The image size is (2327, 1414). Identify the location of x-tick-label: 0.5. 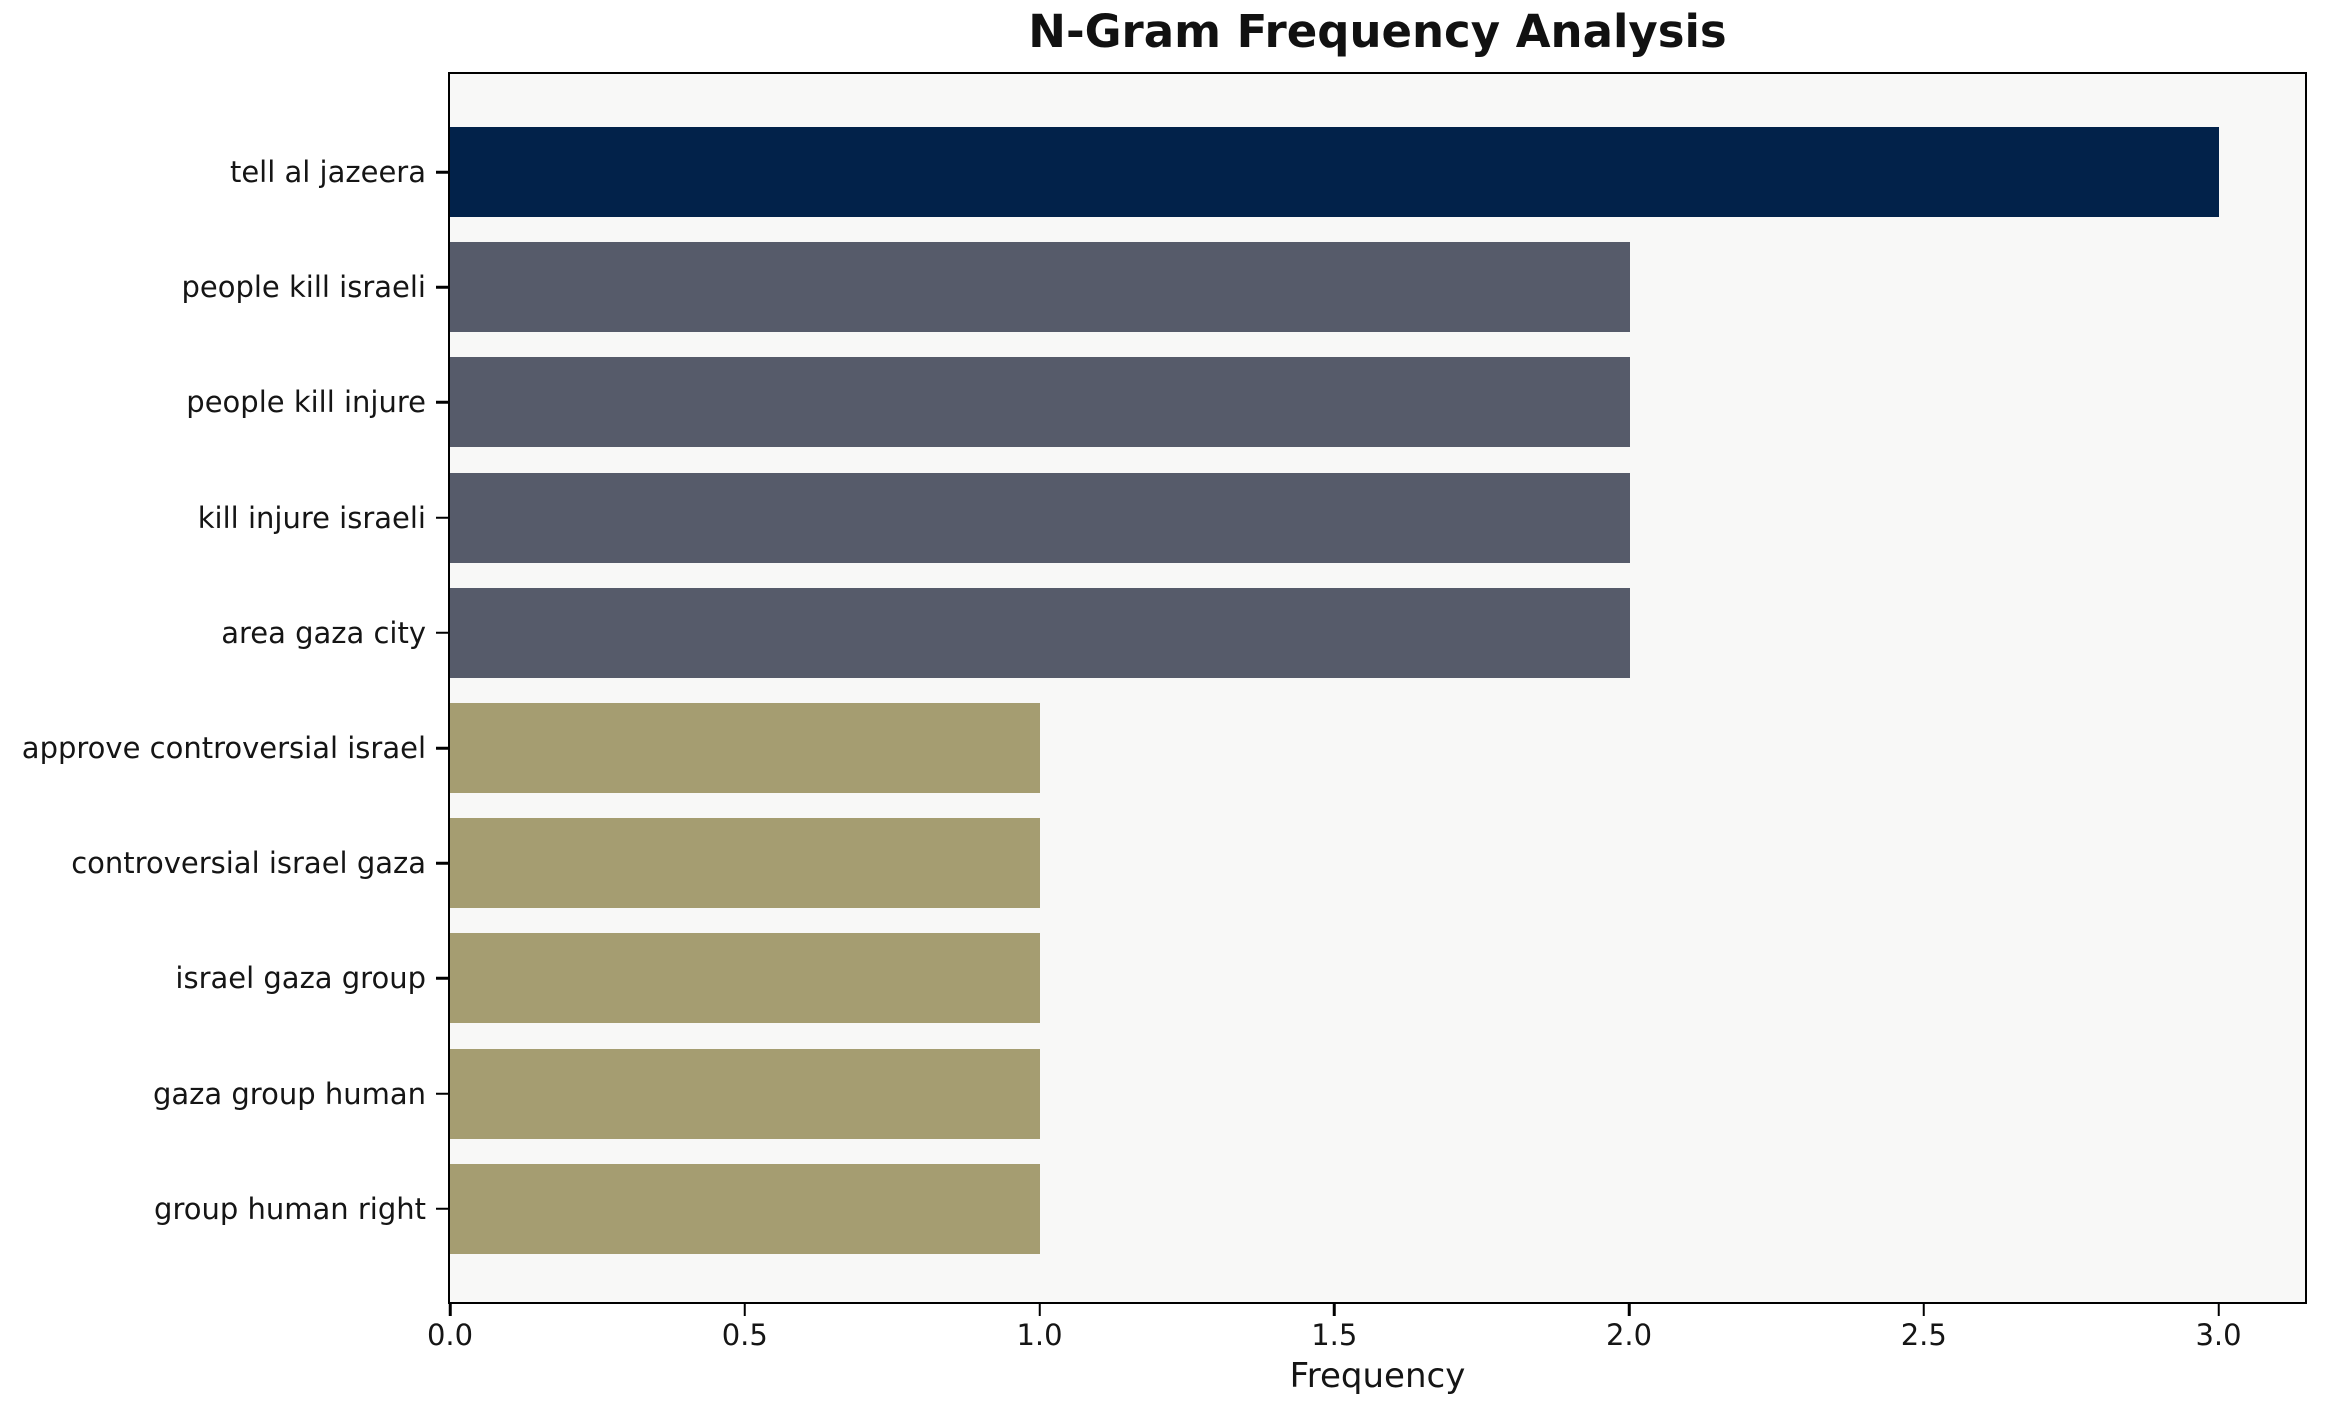
(744, 1335).